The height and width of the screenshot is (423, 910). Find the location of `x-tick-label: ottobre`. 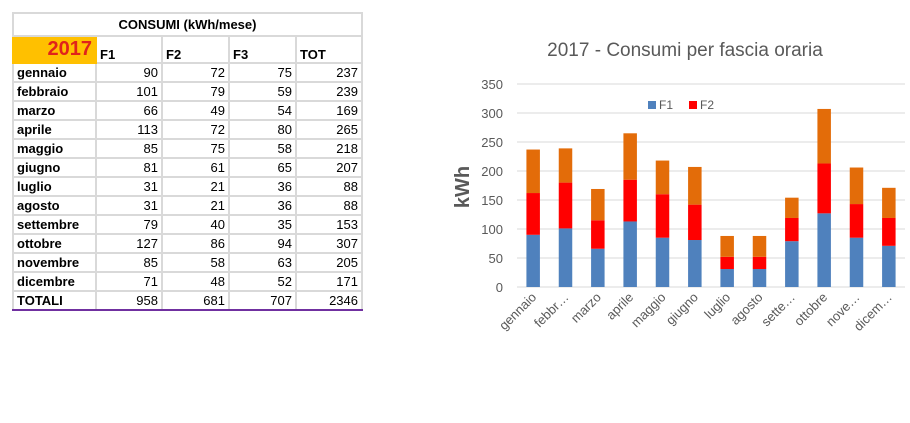

x-tick-label: ottobre is located at coordinates (810, 309).